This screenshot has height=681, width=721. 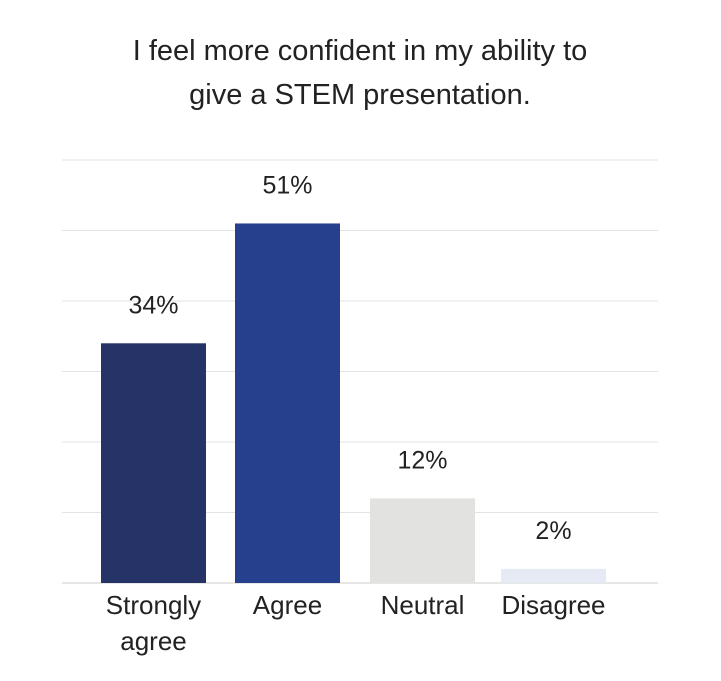 I want to click on value-label: 2%, so click(x=553, y=531).